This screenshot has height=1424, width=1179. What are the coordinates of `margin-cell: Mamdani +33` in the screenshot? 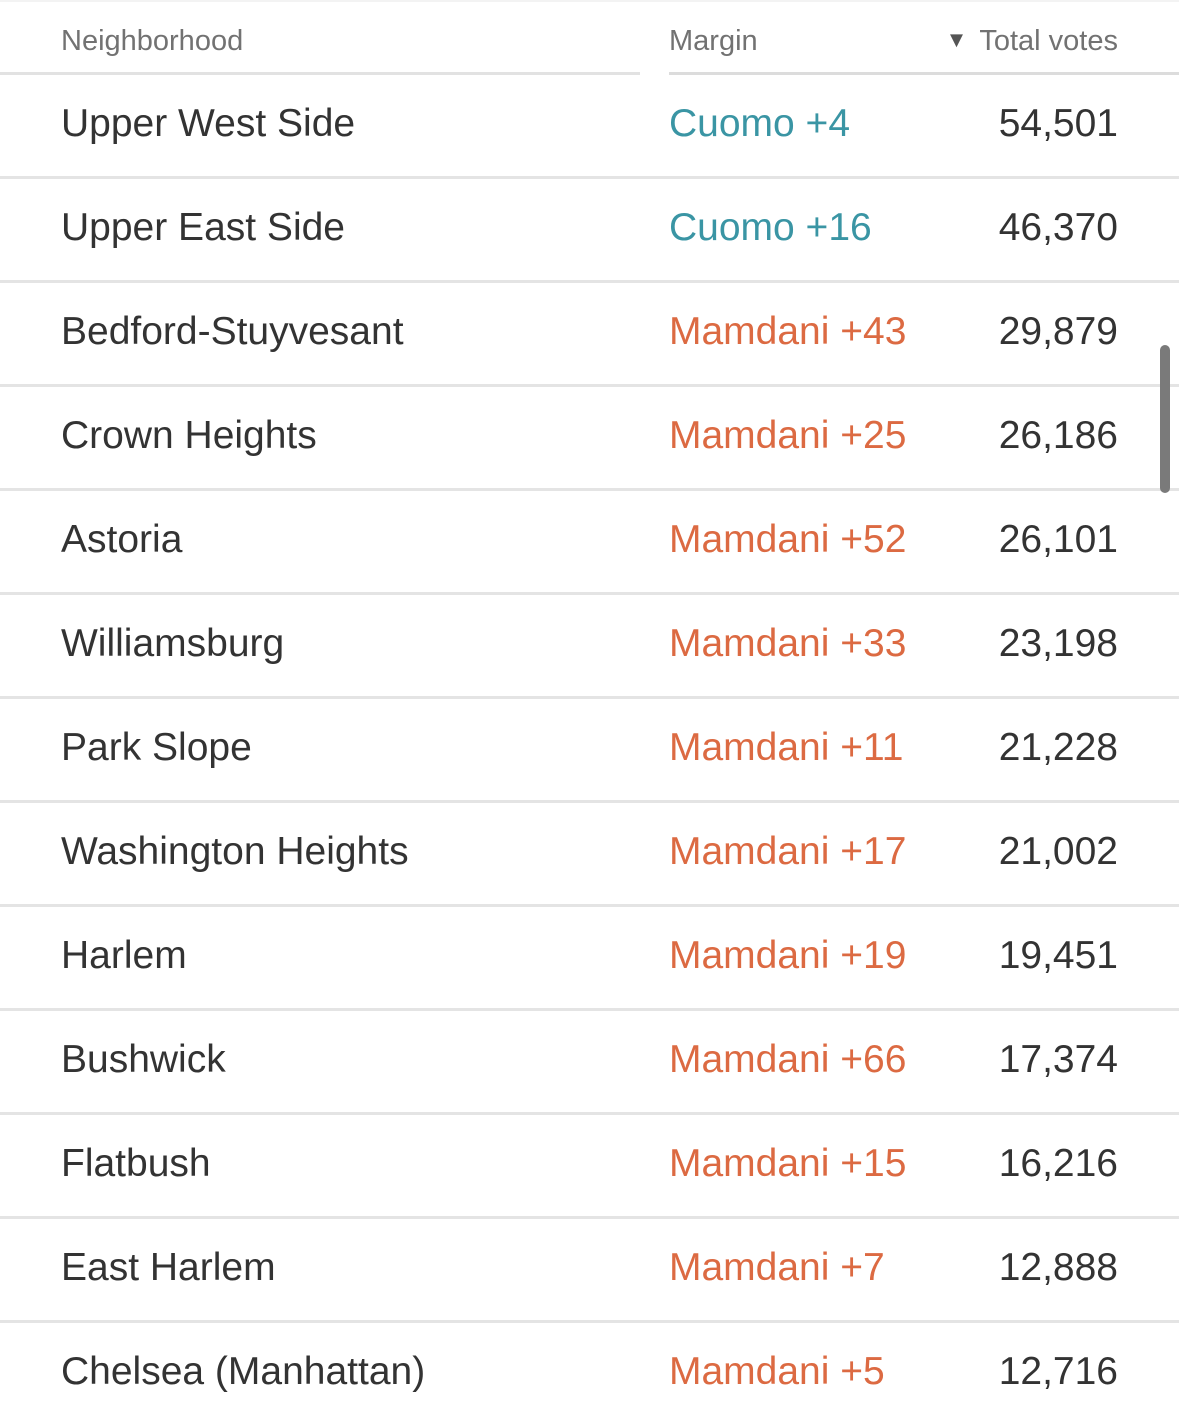 It's located at (788, 643).